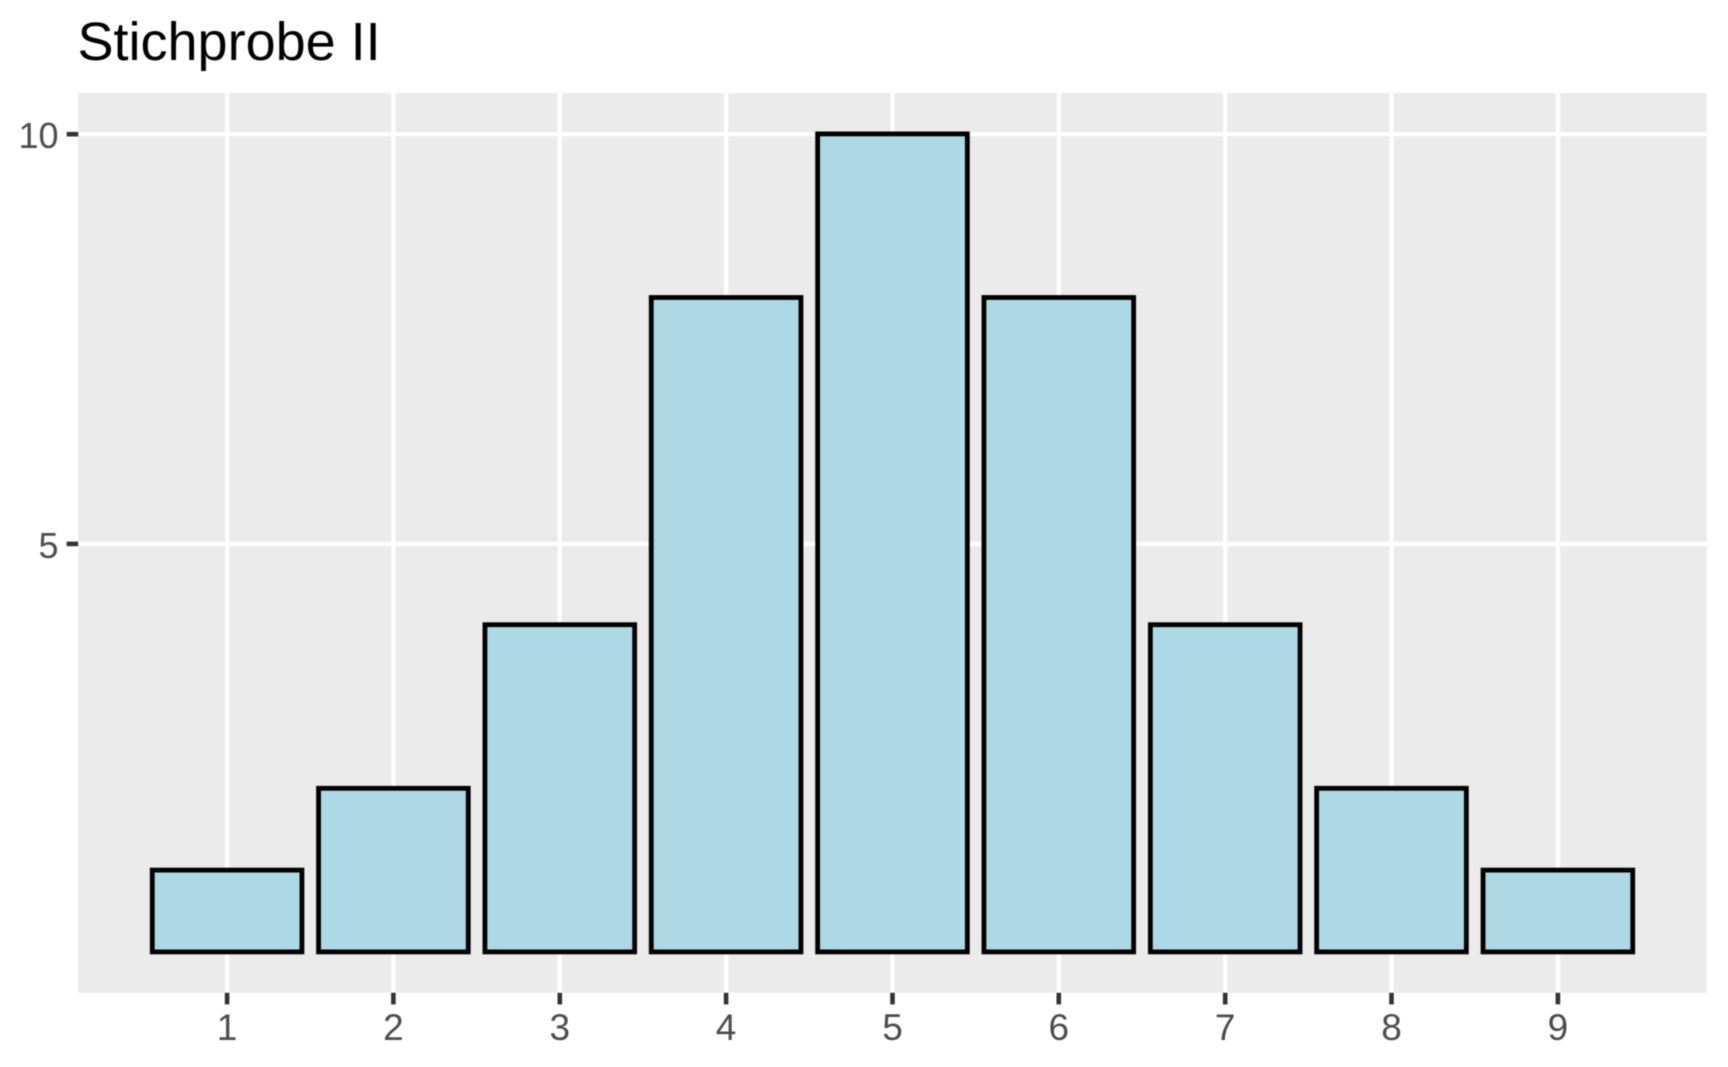  What do you see at coordinates (393, 1027) in the screenshot?
I see `svg-text: 2` at bounding box center [393, 1027].